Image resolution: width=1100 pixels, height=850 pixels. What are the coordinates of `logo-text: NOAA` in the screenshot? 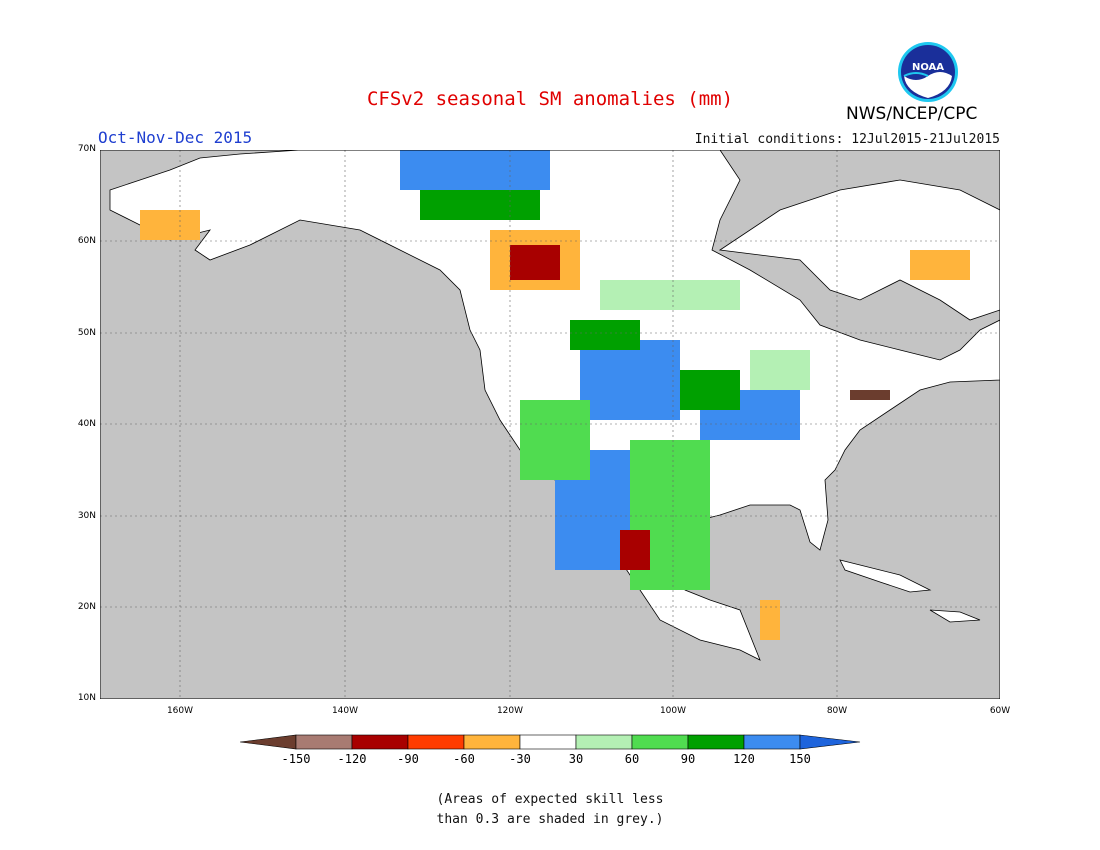 It's located at (928, 67).